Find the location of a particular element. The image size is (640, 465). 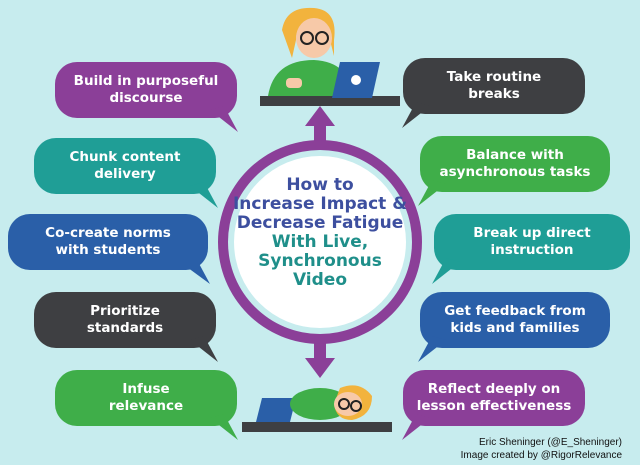

title-line-3: Decrease Fatigue is located at coordinates (320, 223).